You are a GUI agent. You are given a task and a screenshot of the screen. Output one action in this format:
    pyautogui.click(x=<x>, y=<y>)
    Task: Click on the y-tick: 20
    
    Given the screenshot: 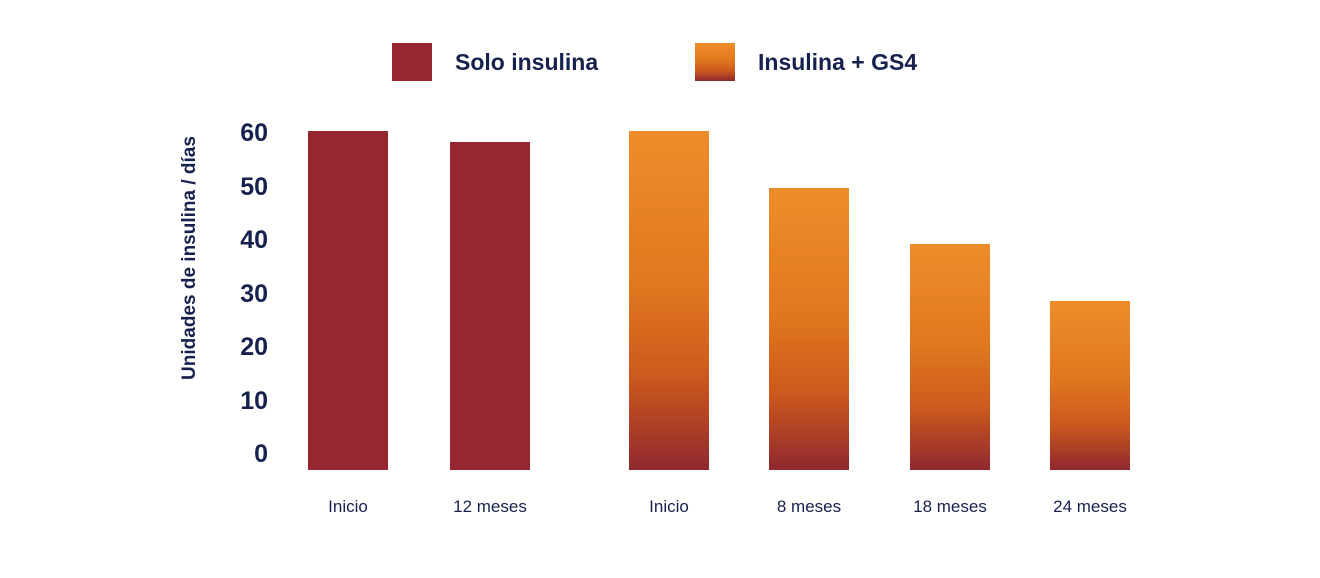 What is the action you would take?
    pyautogui.click(x=254, y=347)
    